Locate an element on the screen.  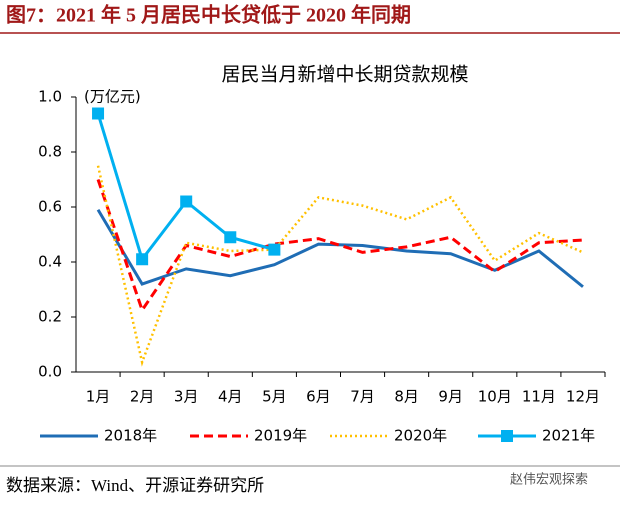
header-title: 图7：2021 年 5 月居民中长贷低于 2020 年同期 is located at coordinates (208, 15).